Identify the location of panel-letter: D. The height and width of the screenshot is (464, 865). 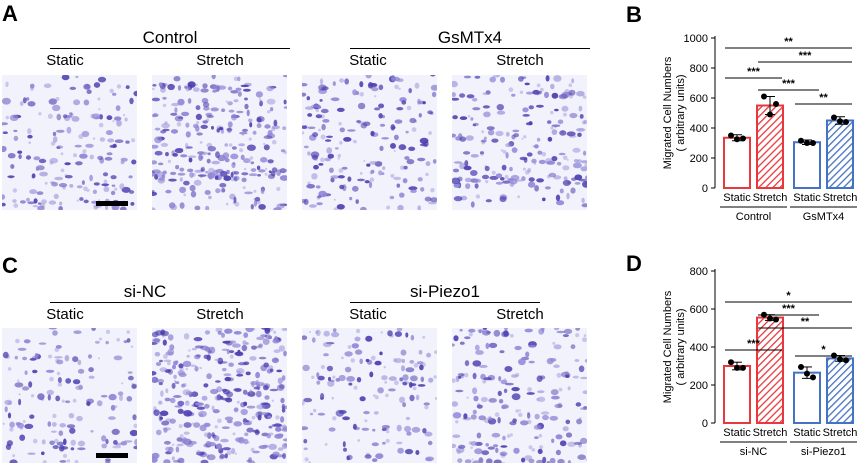
(634, 263).